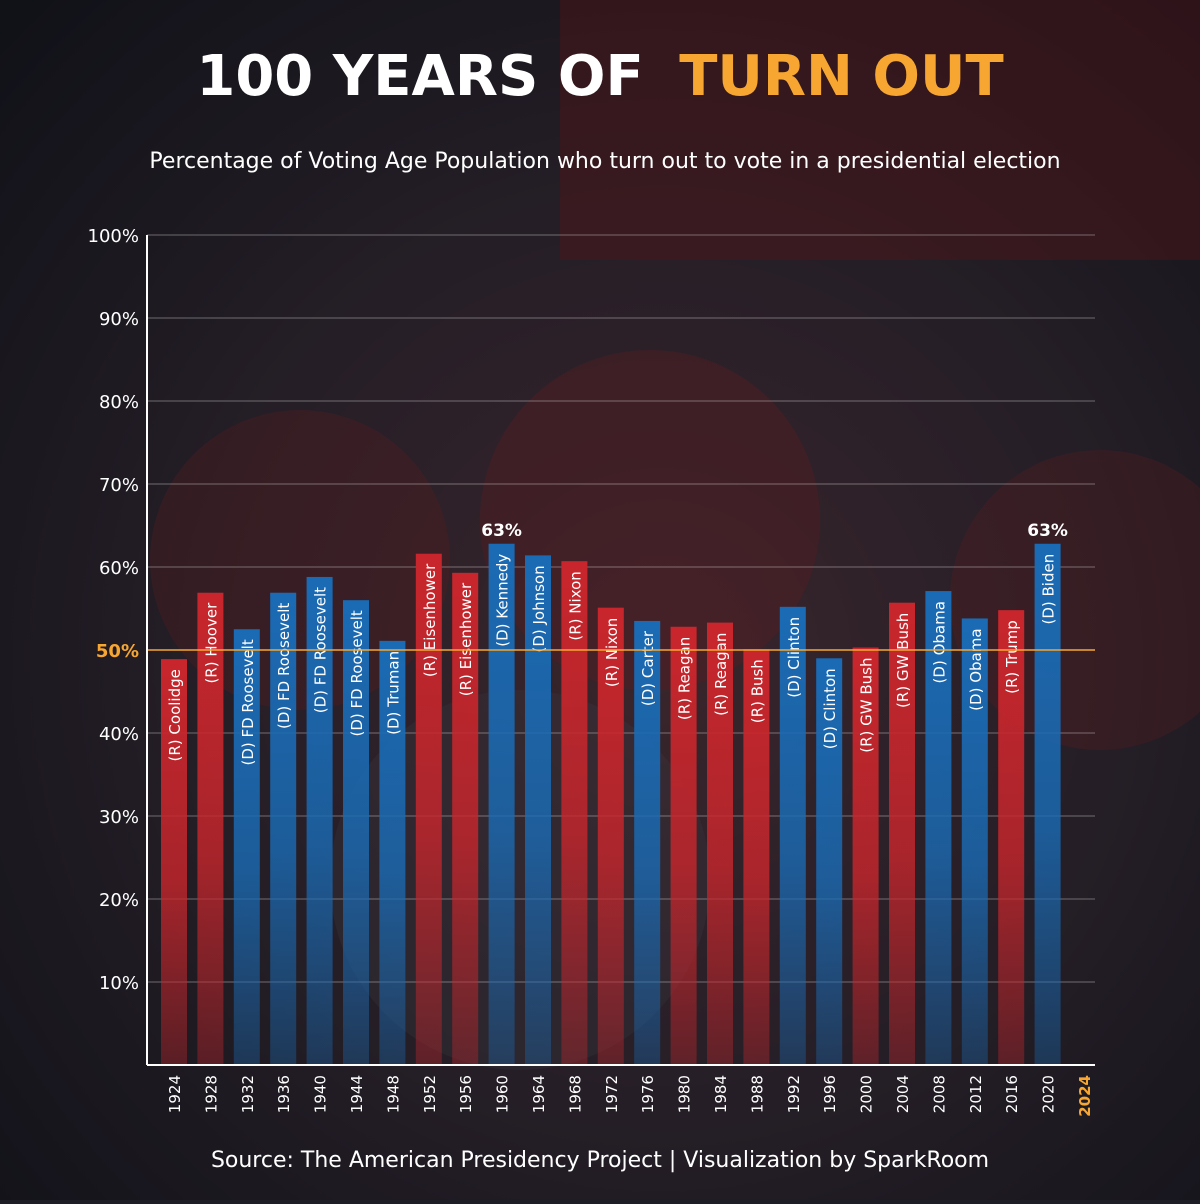 The image size is (1200, 1204). I want to click on x-tick-label: 1944, so click(357, 1094).